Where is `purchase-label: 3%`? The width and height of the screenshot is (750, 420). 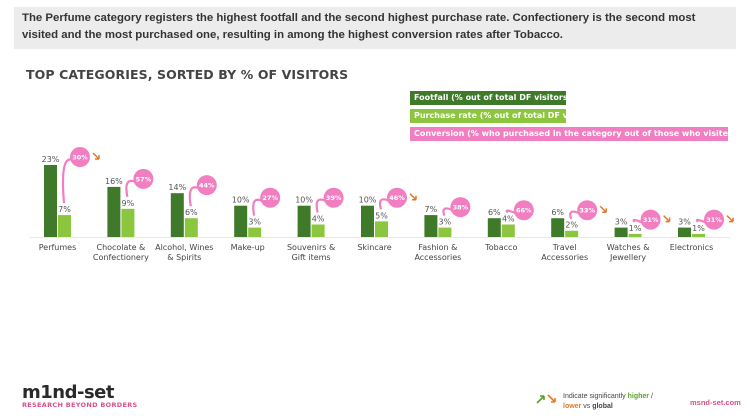 purchase-label: 3% is located at coordinates (254, 222).